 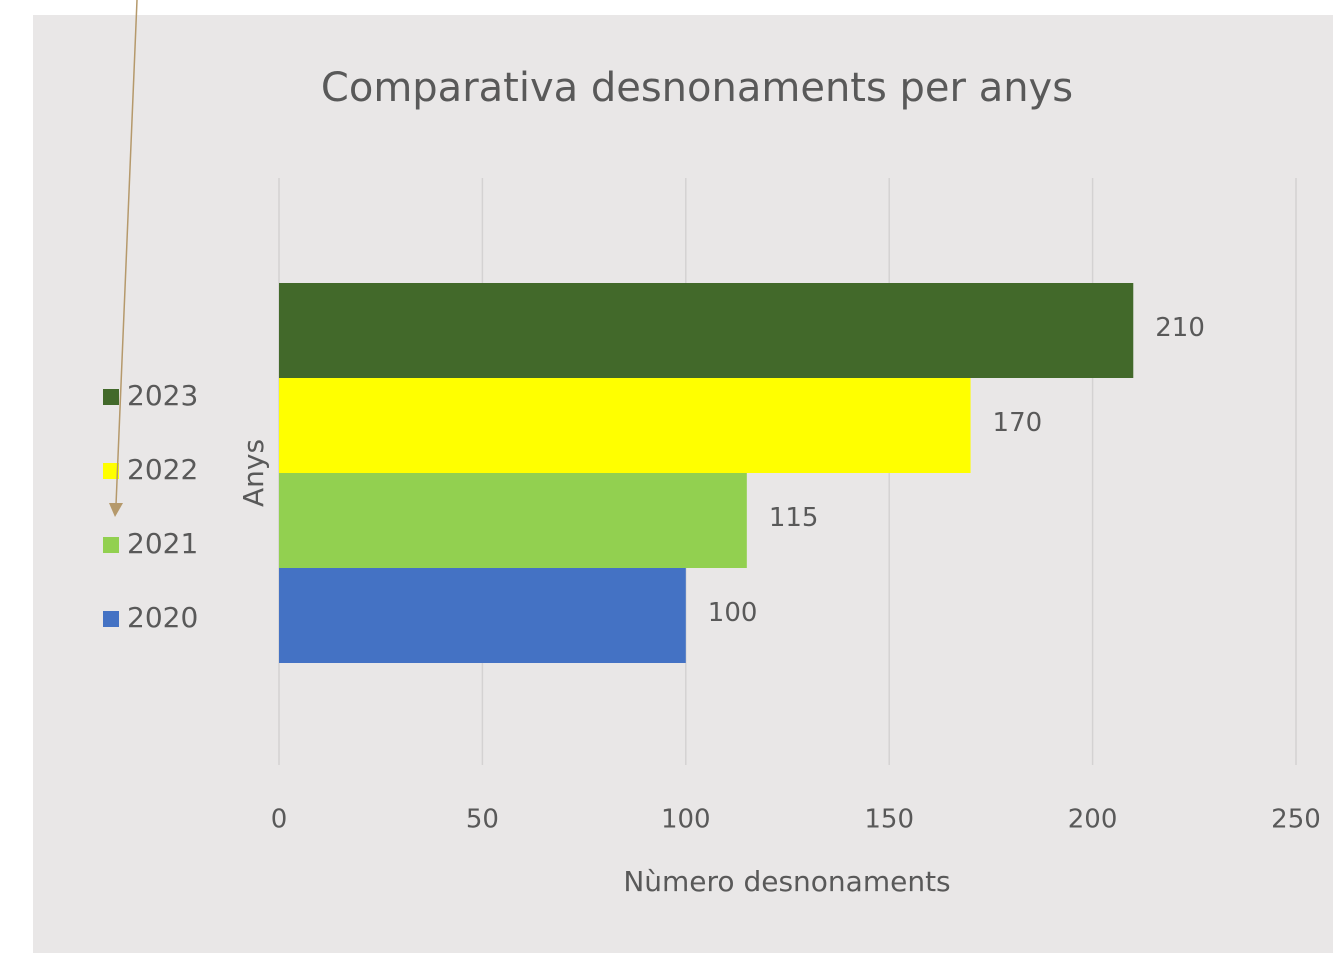 What do you see at coordinates (1296, 820) in the screenshot?
I see `x-tick-label: 250` at bounding box center [1296, 820].